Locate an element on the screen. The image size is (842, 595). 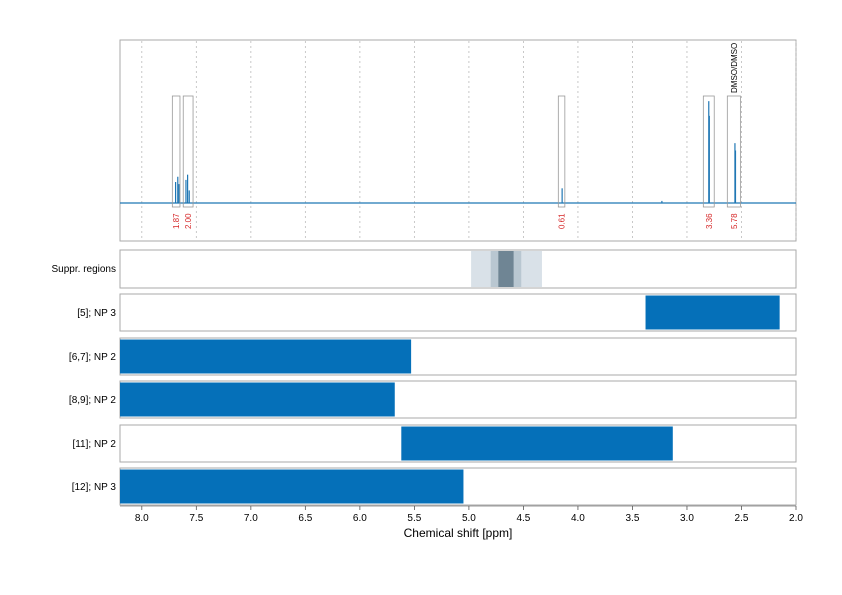
integration-label: 2.00 is located at coordinates (188, 221).